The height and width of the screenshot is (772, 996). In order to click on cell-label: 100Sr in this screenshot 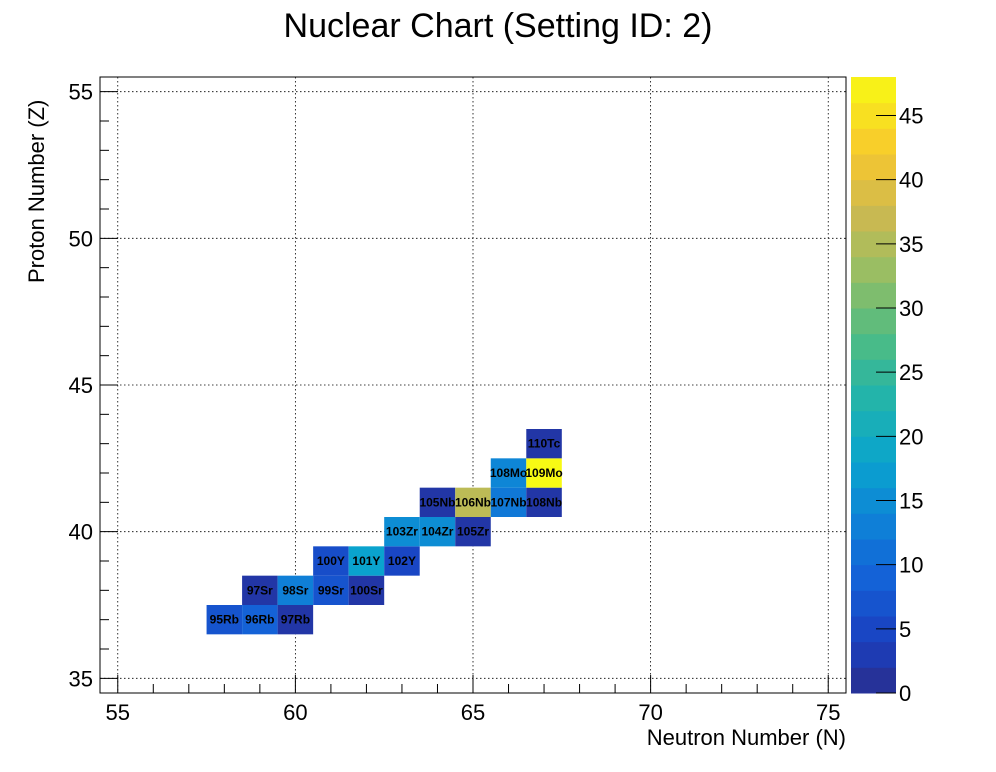, I will do `click(366, 590)`.